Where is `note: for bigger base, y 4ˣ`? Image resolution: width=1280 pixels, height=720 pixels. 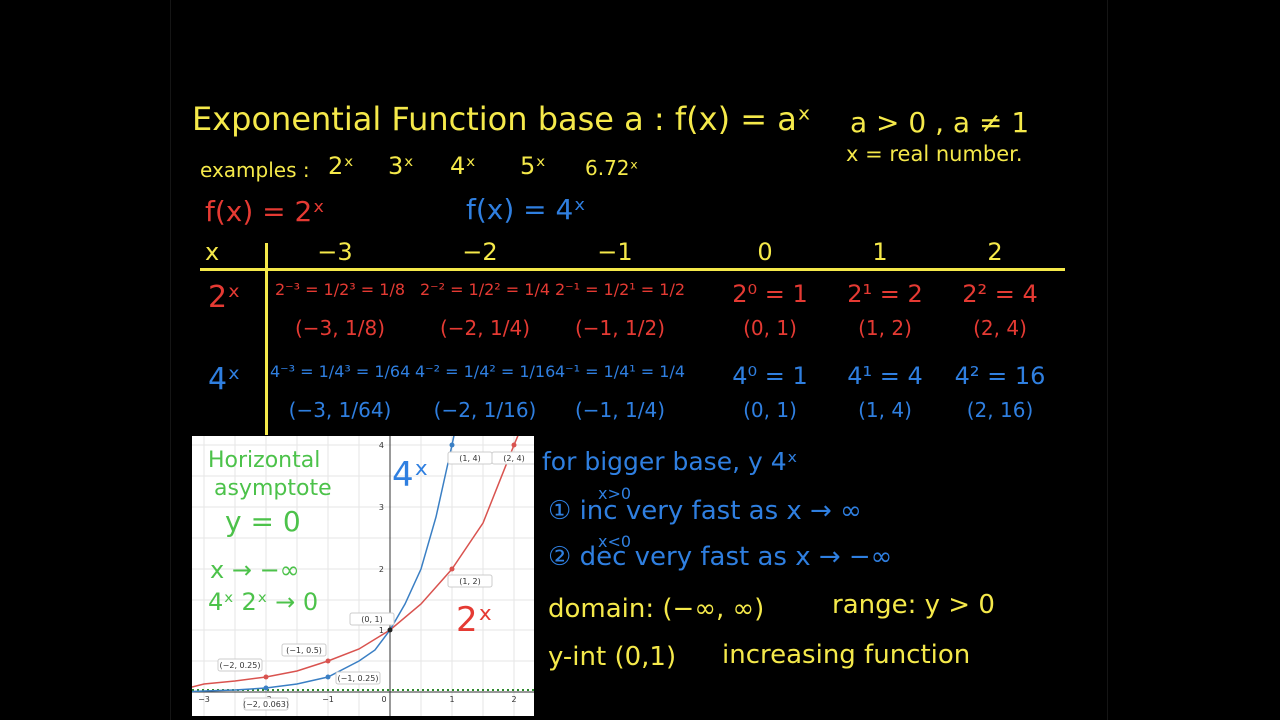 note: for bigger base, y 4ˣ is located at coordinates (670, 461).